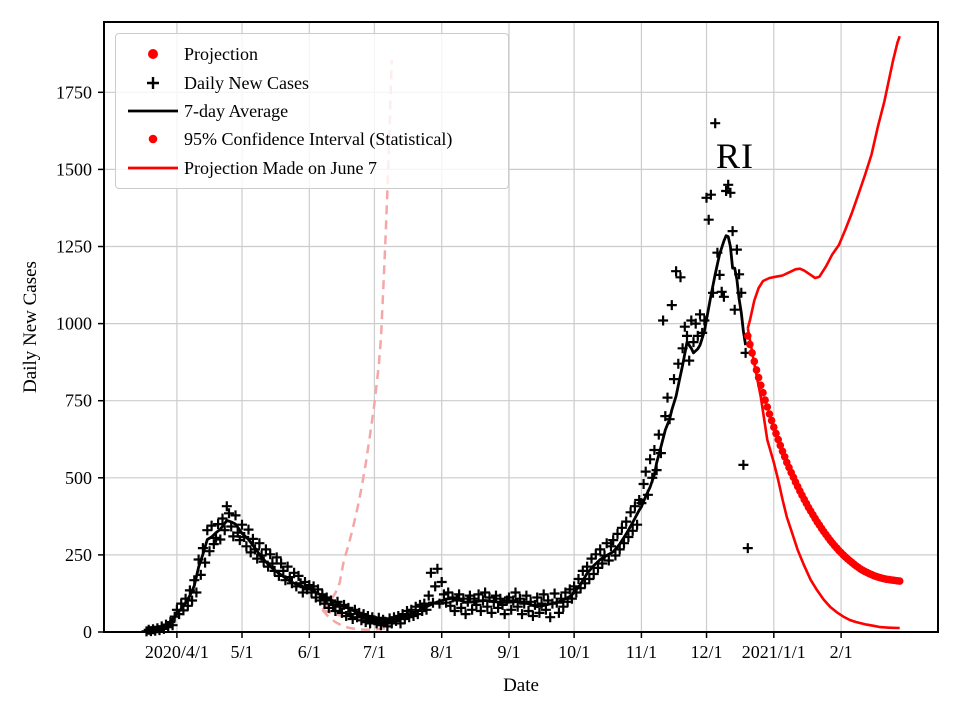  What do you see at coordinates (521, 685) in the screenshot?
I see `x-axis-label: Date` at bounding box center [521, 685].